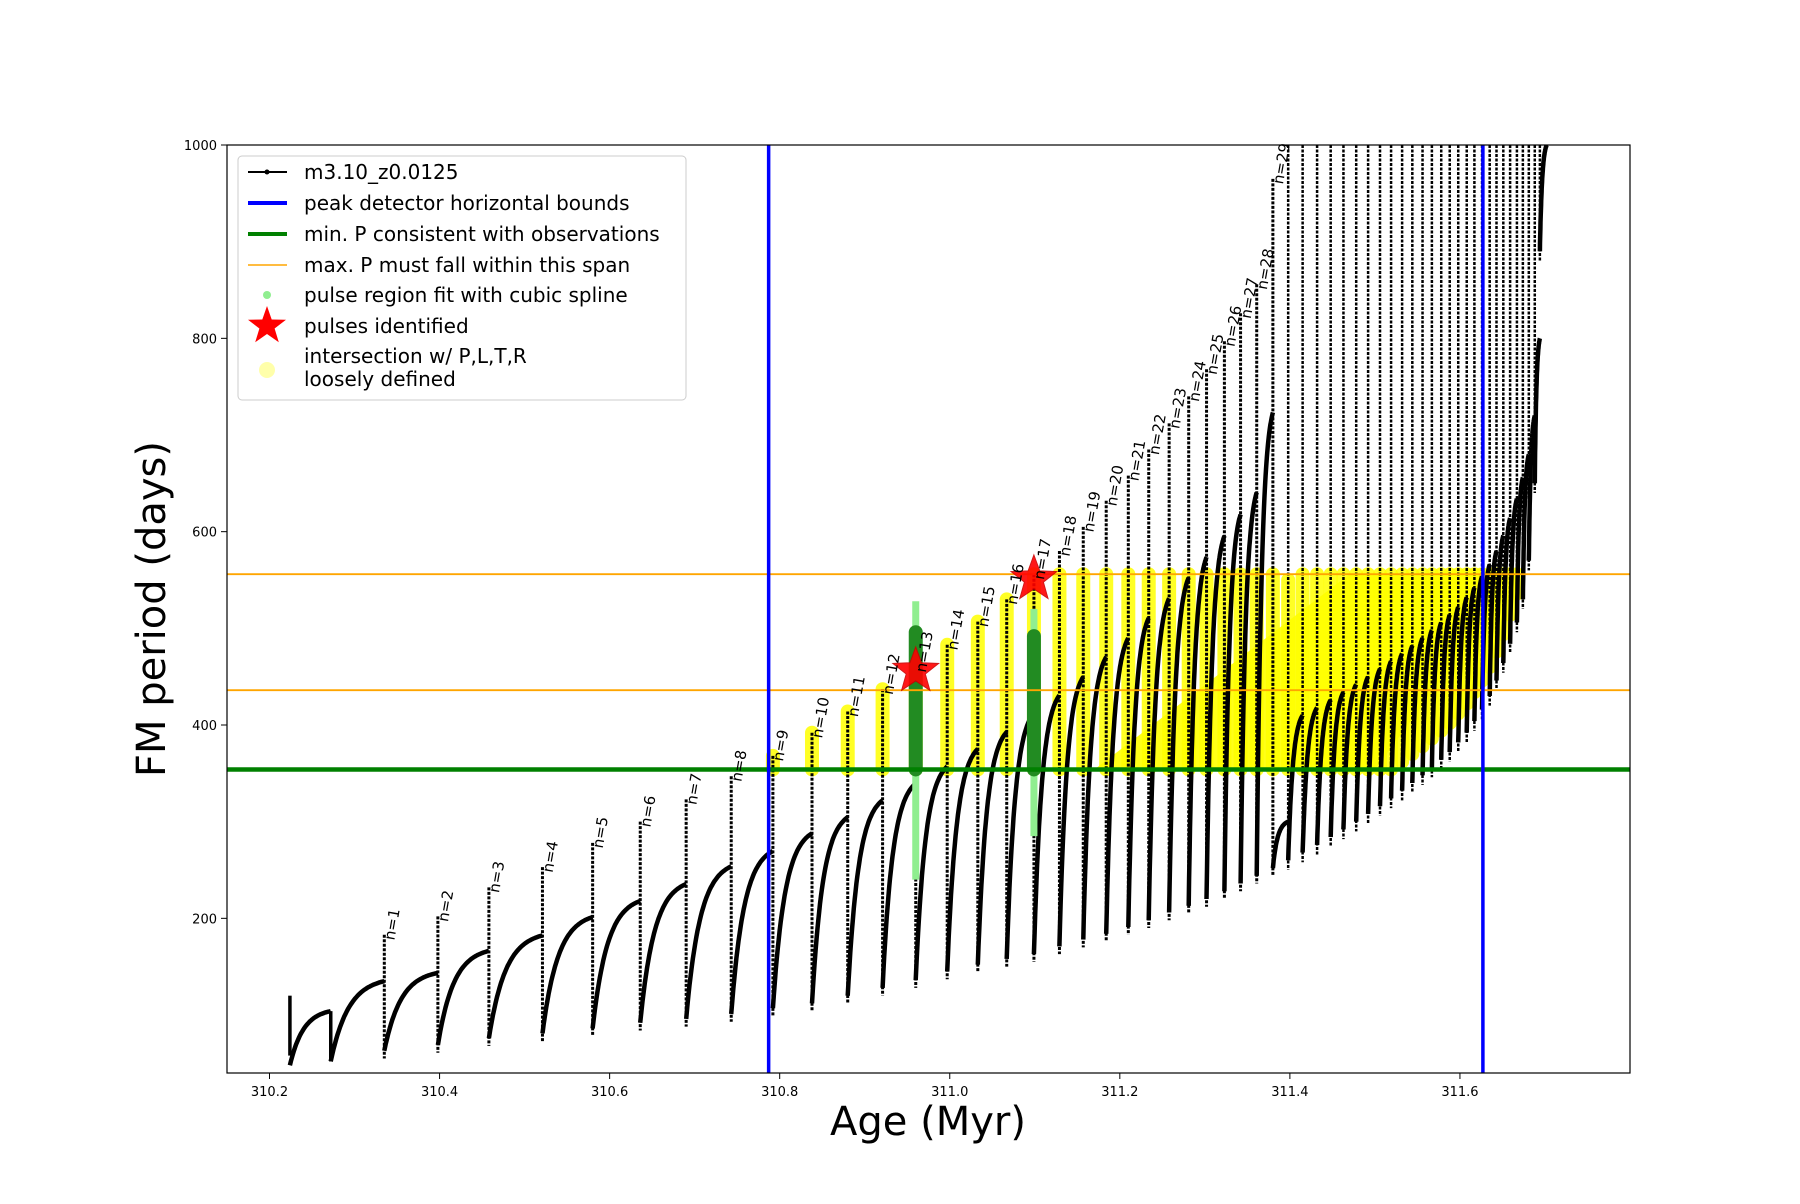 This screenshot has width=1800, height=1204. I want to click on y-tick-label: 800, so click(204, 339).